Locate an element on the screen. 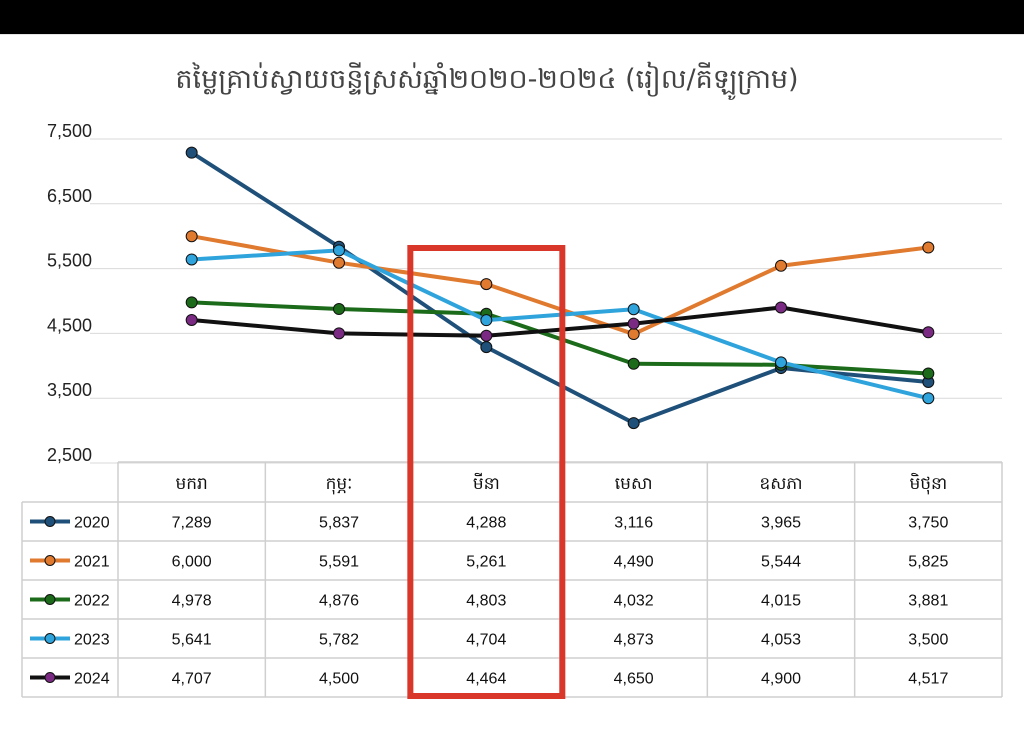 The height and width of the screenshot is (737, 1024). data-cell: 3,750 is located at coordinates (928, 523).